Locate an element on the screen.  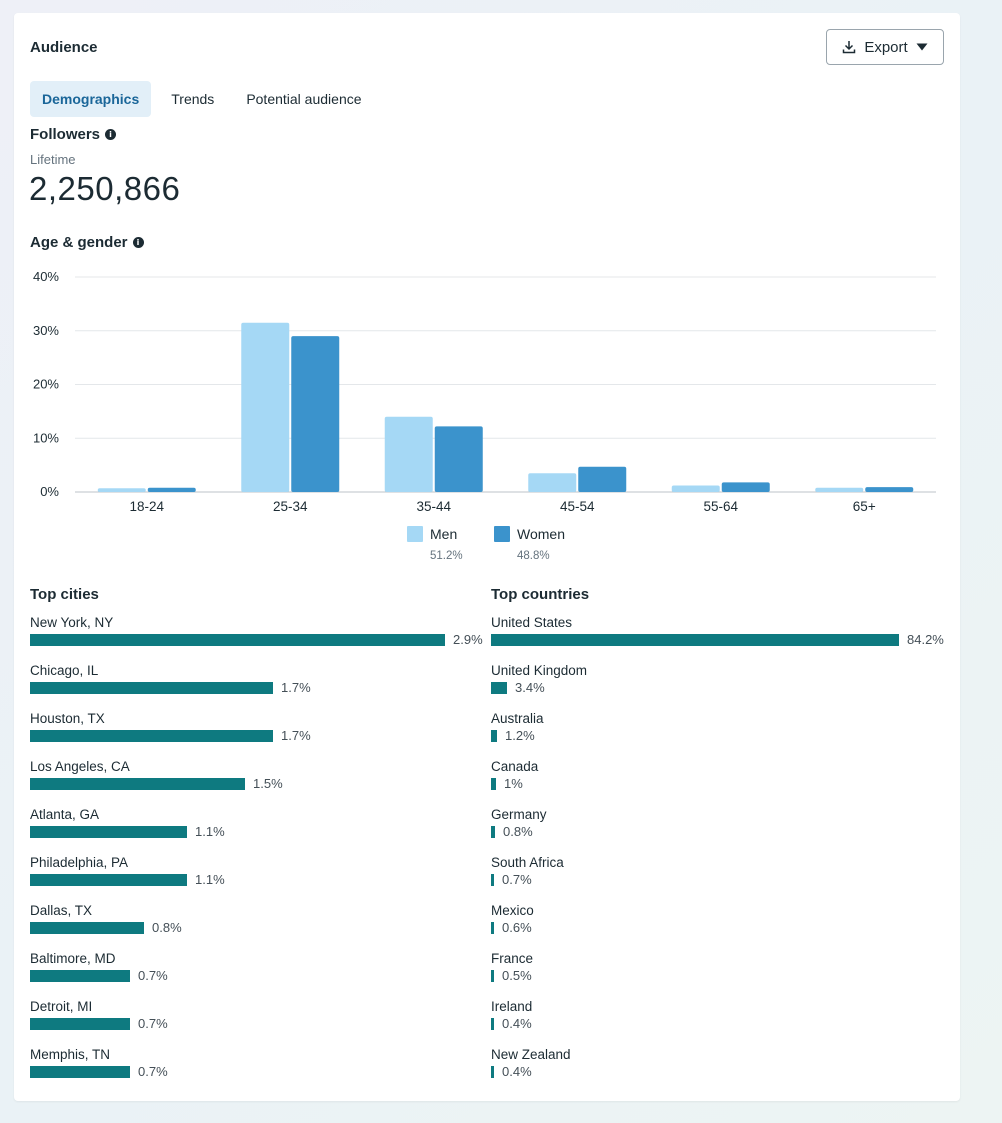
list-item: Germany 0.8% is located at coordinates (725, 831).